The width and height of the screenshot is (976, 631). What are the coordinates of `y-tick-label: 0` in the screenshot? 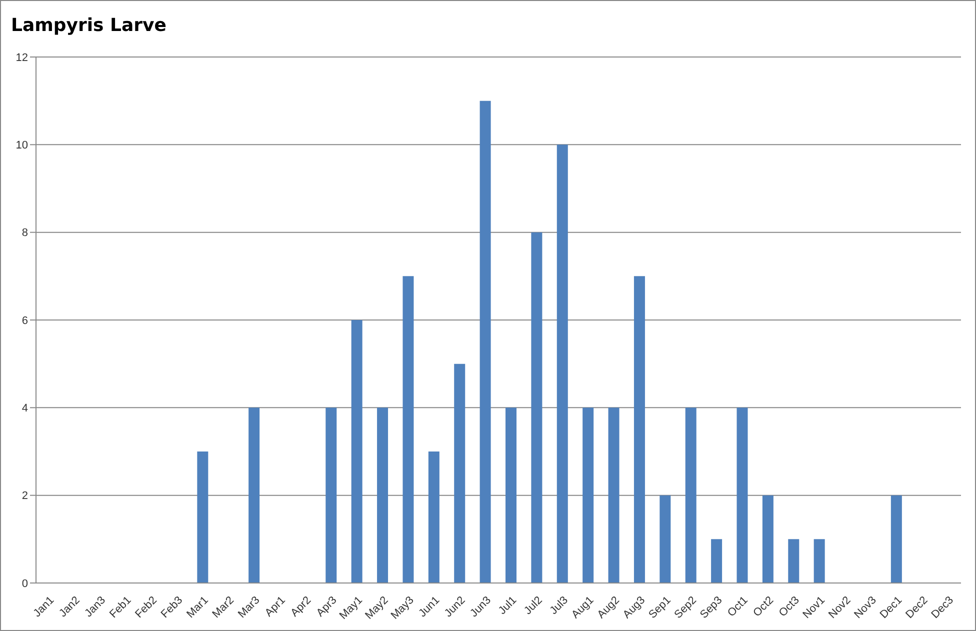 It's located at (25, 584).